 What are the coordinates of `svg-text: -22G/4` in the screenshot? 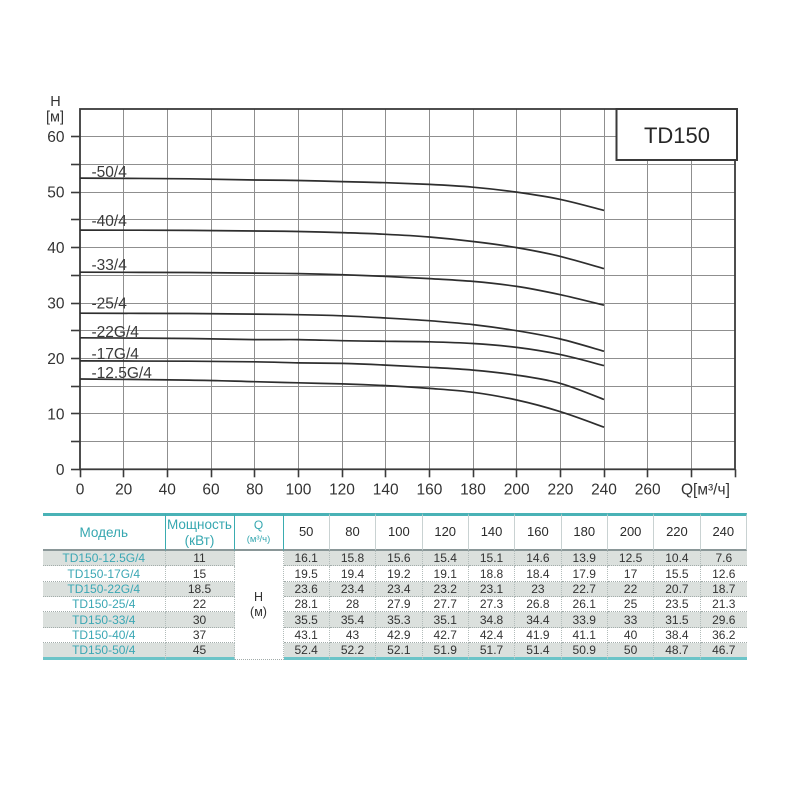 It's located at (116, 332).